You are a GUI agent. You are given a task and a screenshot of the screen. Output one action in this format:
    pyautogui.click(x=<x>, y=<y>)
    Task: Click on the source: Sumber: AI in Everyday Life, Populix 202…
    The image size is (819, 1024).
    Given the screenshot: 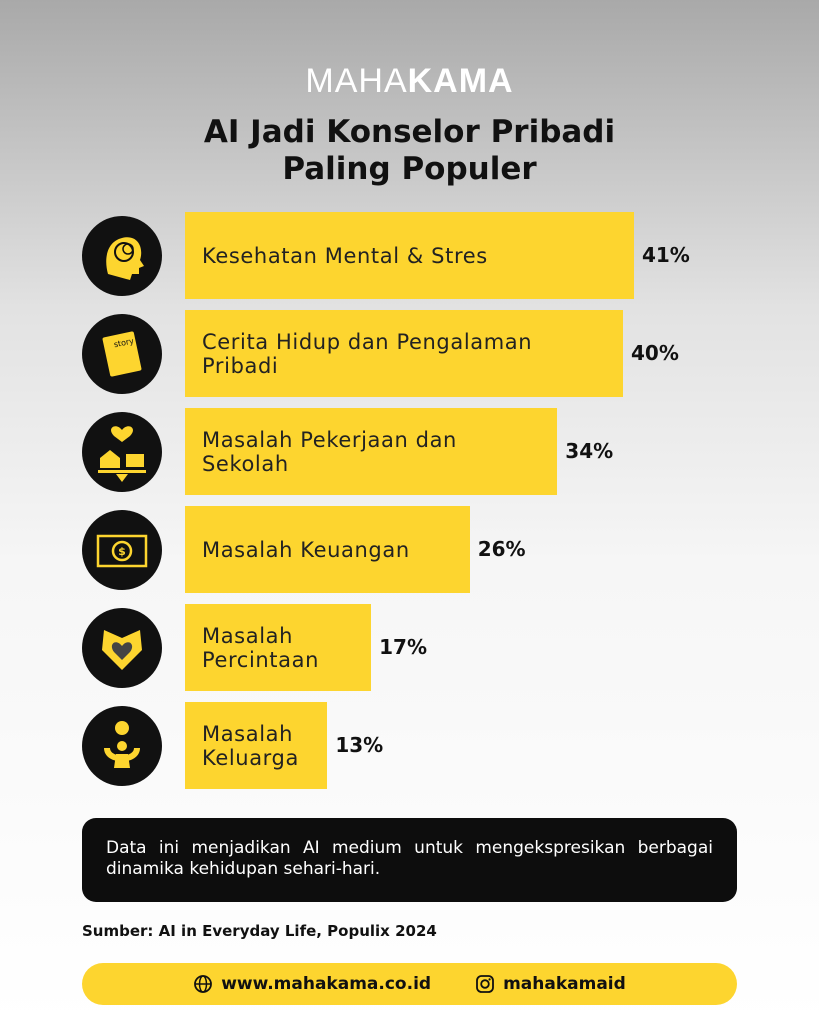 What is the action you would take?
    pyautogui.click(x=259, y=931)
    